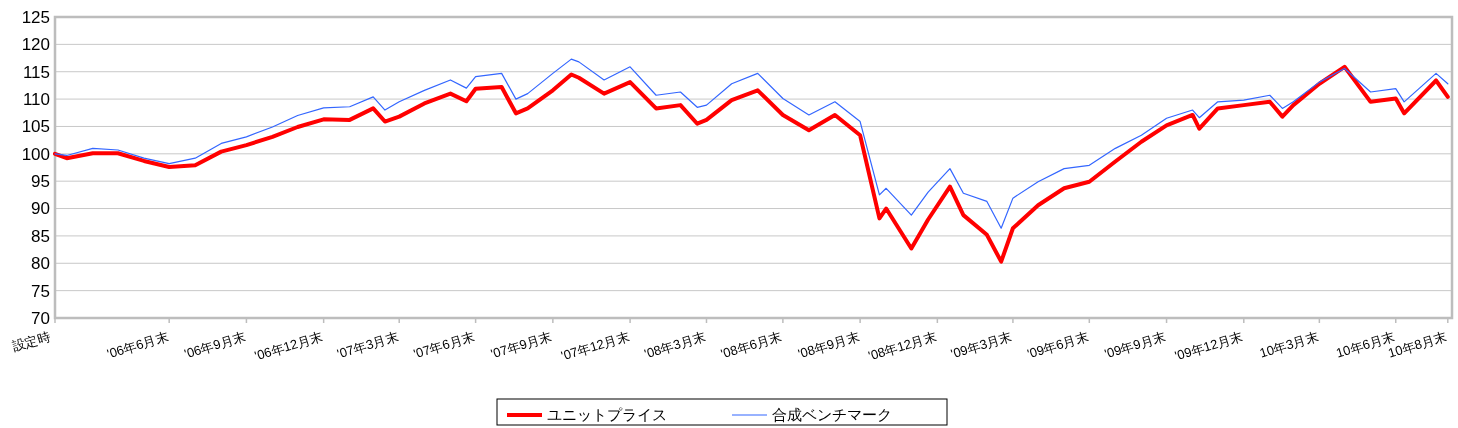 The width and height of the screenshot is (1458, 428). Describe the element at coordinates (35, 127) in the screenshot. I see `y-tick-label: 105` at that location.